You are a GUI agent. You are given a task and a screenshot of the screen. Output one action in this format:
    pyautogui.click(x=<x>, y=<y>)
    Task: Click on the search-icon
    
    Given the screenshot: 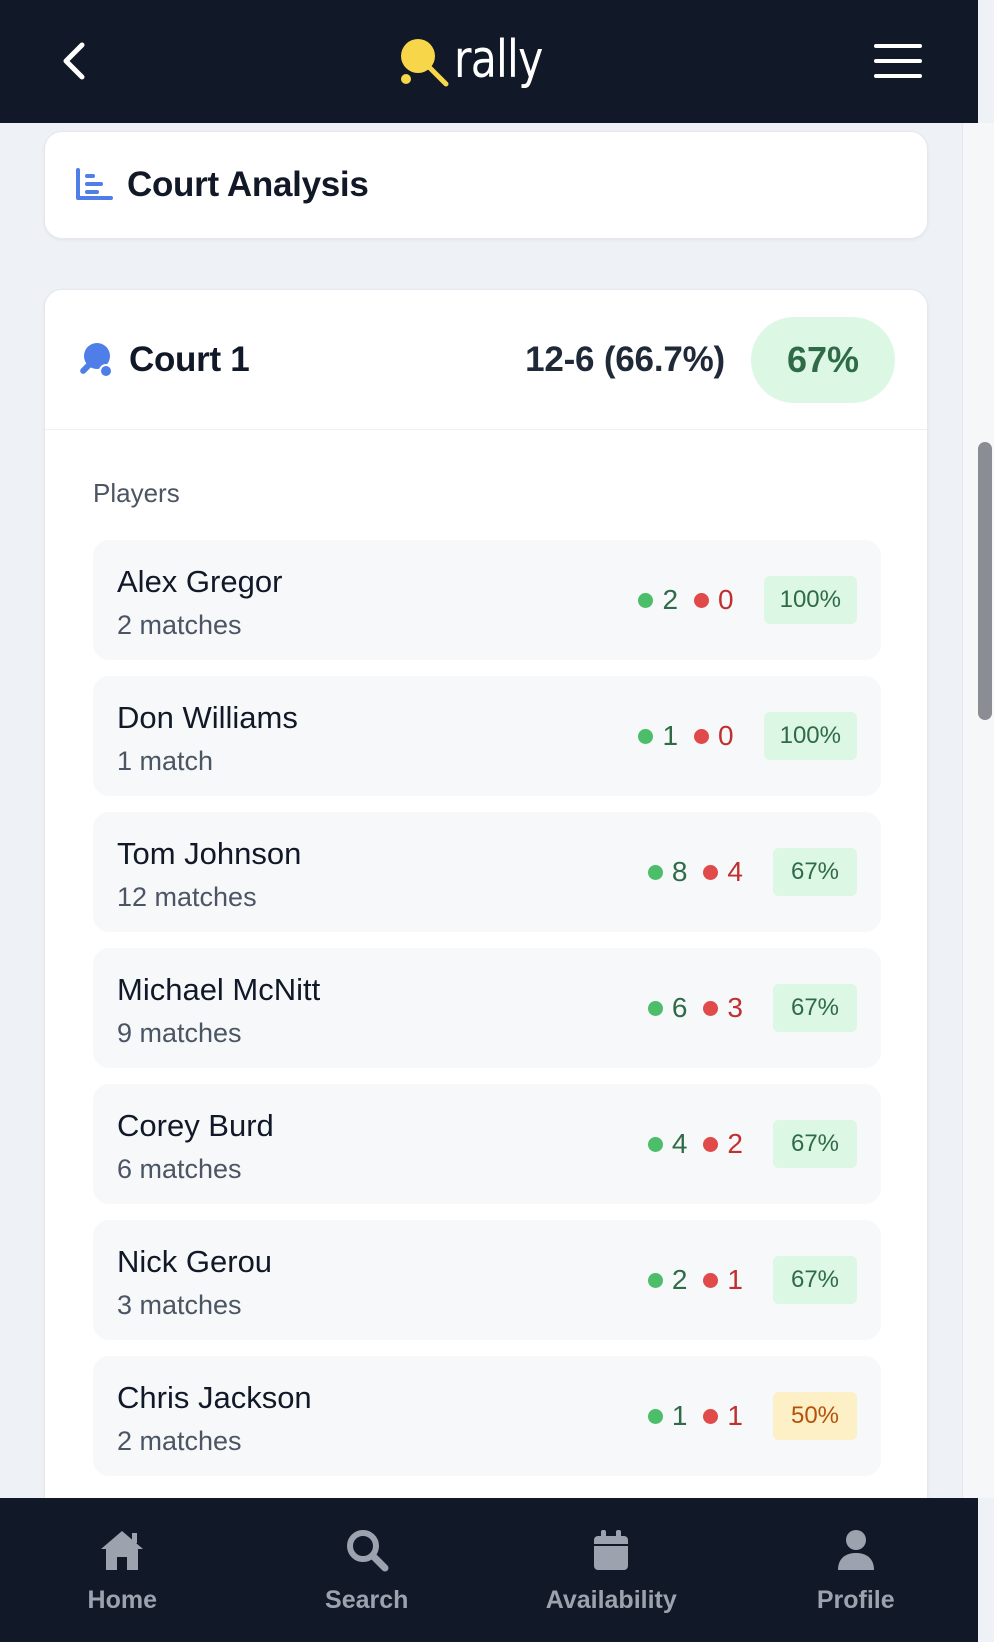 What is the action you would take?
    pyautogui.click(x=367, y=1551)
    